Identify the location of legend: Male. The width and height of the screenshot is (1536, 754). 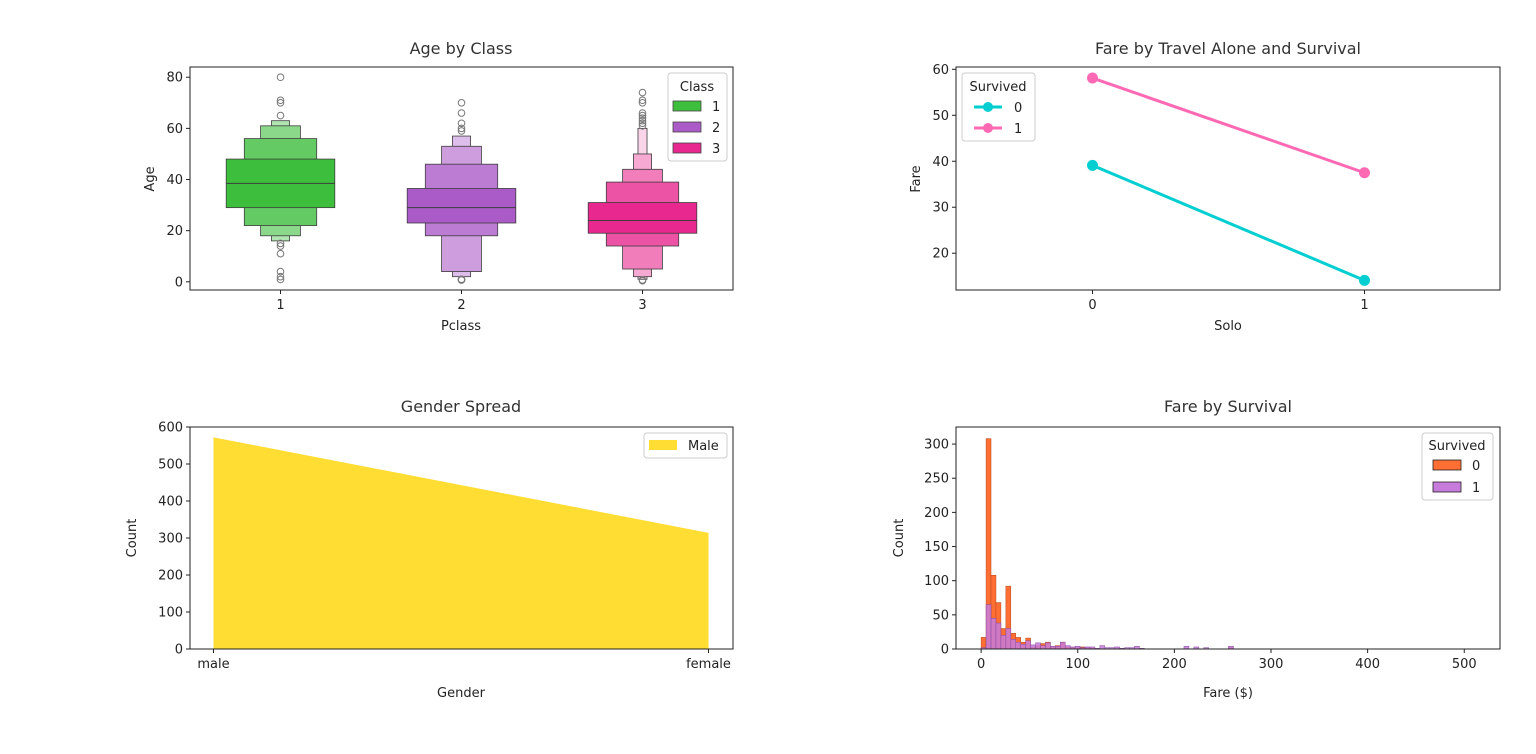
(685, 445).